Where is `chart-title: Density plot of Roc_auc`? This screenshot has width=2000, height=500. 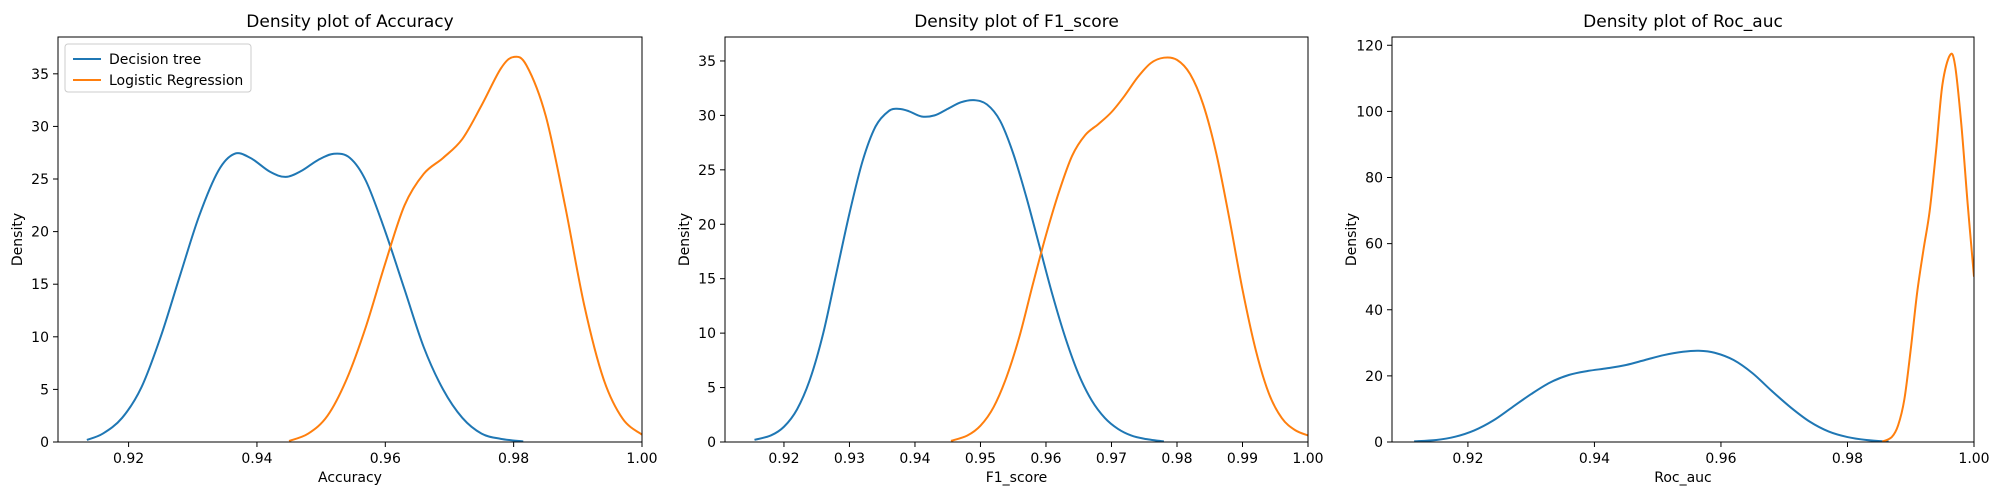
chart-title: Density plot of Roc_auc is located at coordinates (1683, 22).